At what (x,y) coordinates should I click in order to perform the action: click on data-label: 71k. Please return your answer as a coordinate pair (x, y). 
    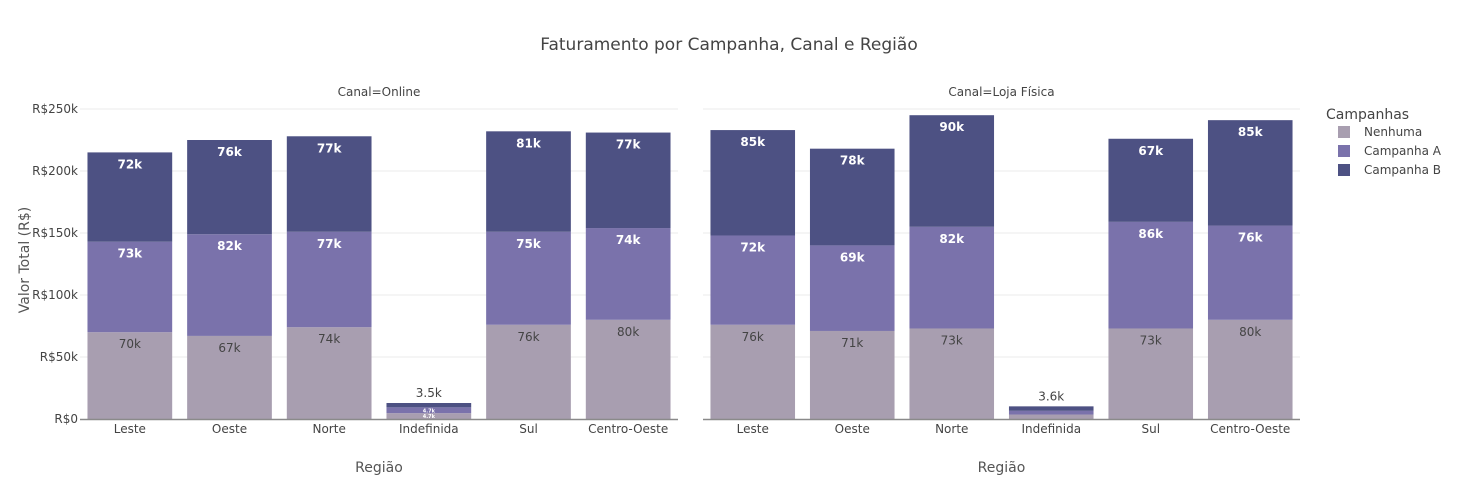
    Looking at the image, I should click on (852, 343).